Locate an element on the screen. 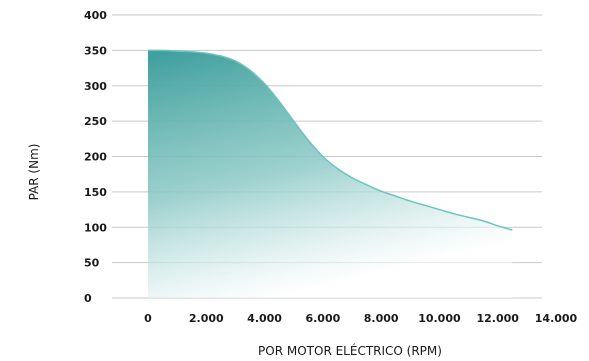  x-tick-label: 2.000 is located at coordinates (206, 318).